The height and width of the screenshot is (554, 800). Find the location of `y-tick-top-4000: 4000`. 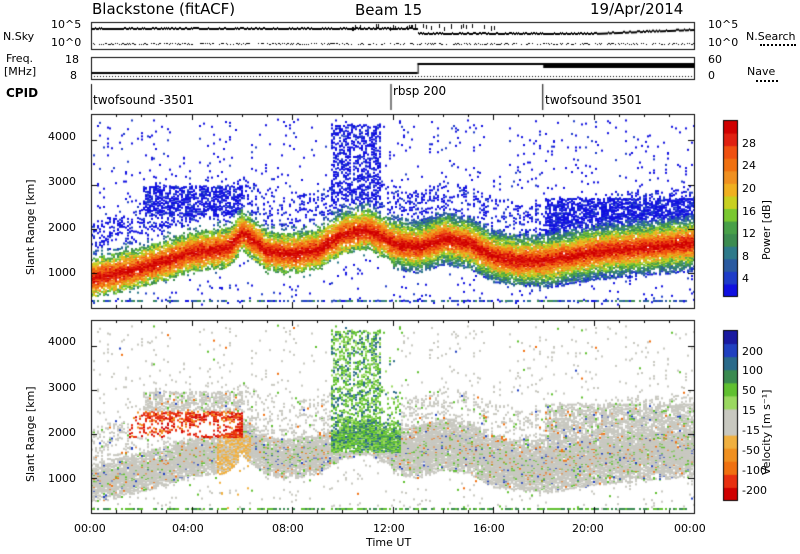

y-tick-top-4000: 4000 is located at coordinates (62, 136).